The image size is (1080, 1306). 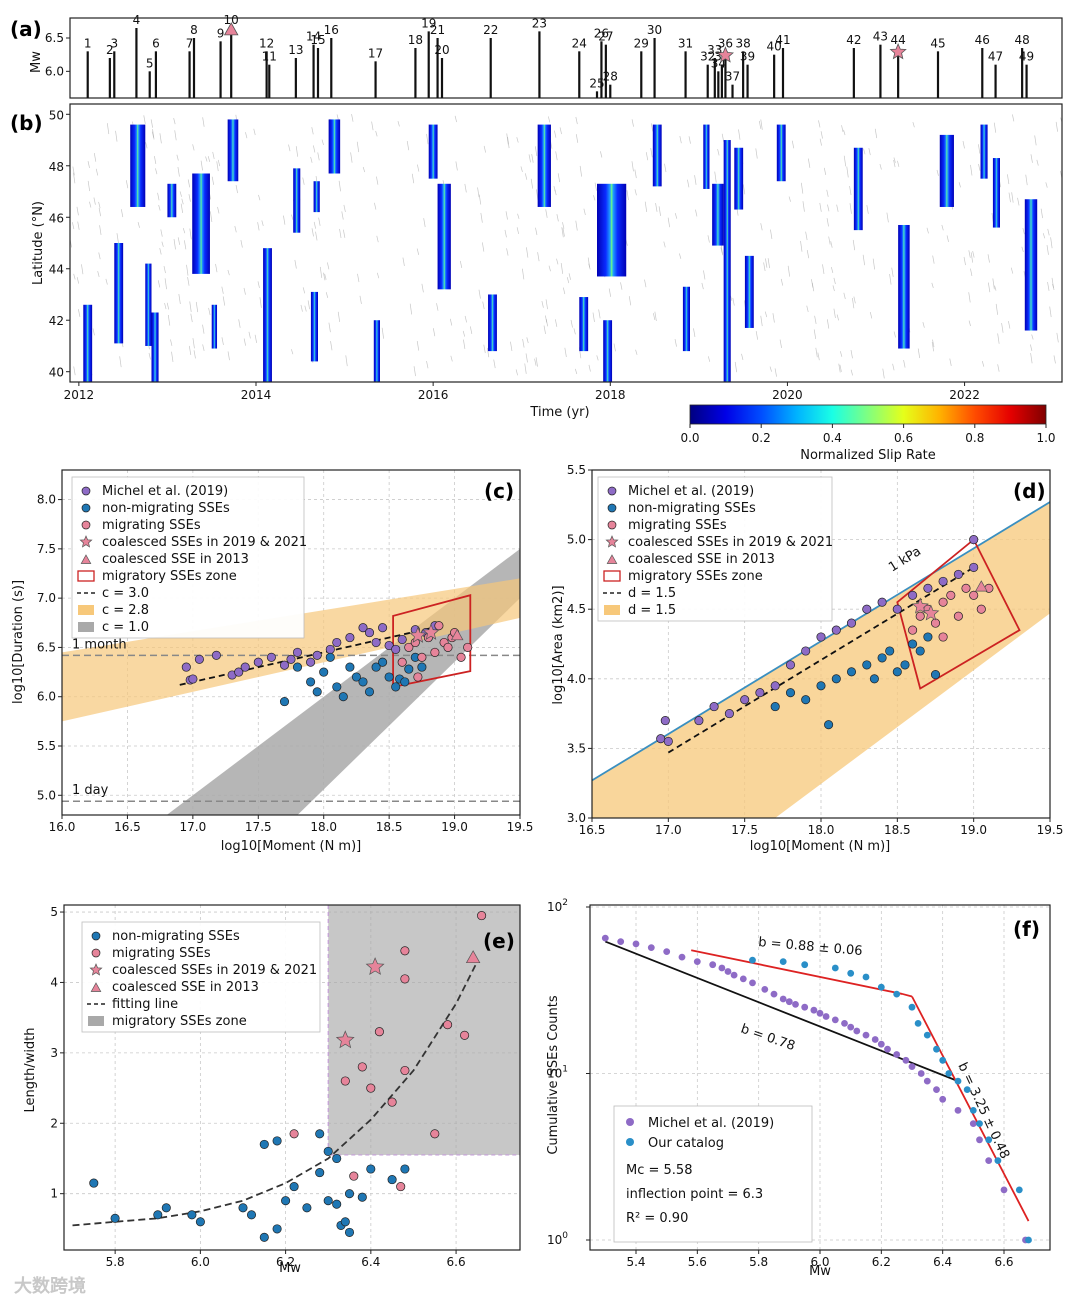 I want to click on panel-a-ytick-label: 6.0, so click(x=54, y=71).